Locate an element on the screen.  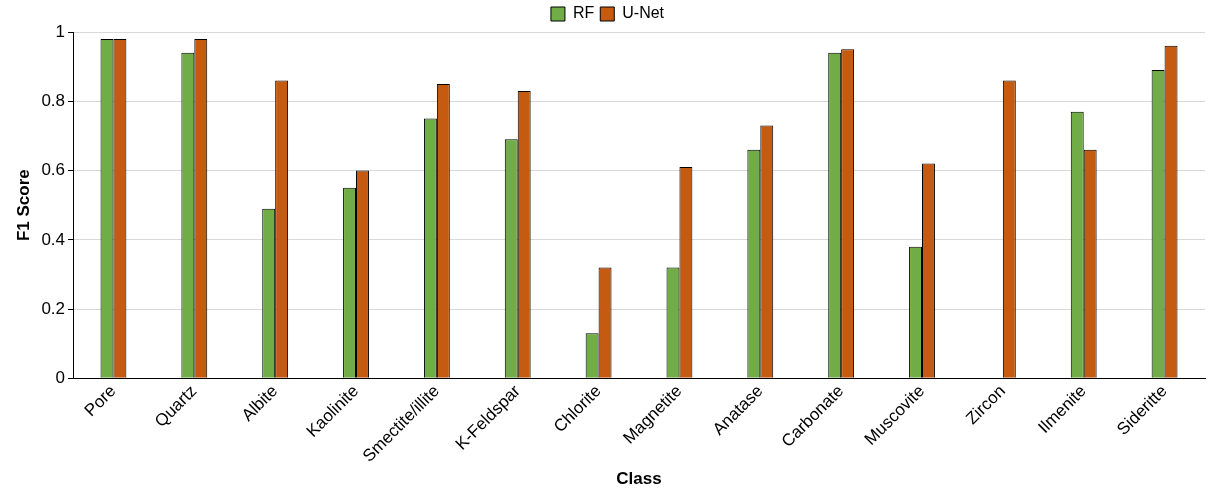
x-axis-title: Class is located at coordinates (639, 479).